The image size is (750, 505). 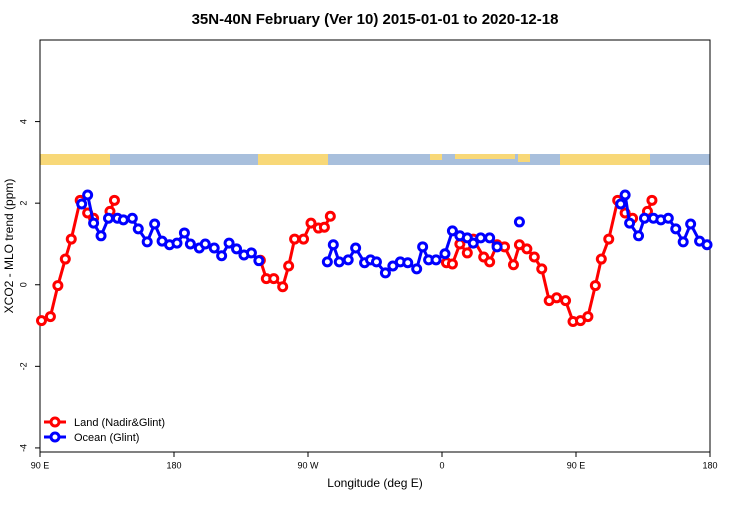 What do you see at coordinates (23, 121) in the screenshot?
I see `y-tick-label: 4` at bounding box center [23, 121].